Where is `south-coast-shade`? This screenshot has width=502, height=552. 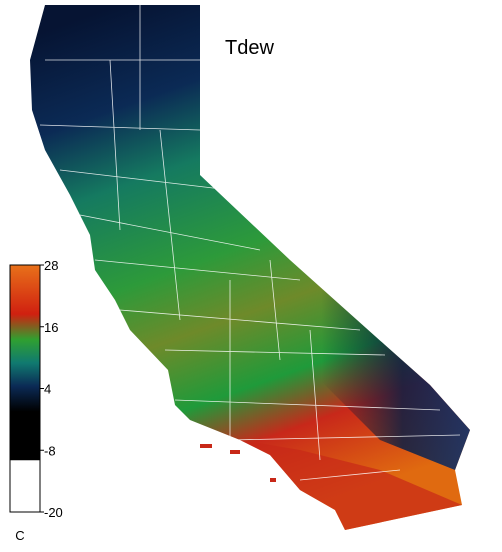
south-coast-shade is located at coordinates (351, 485).